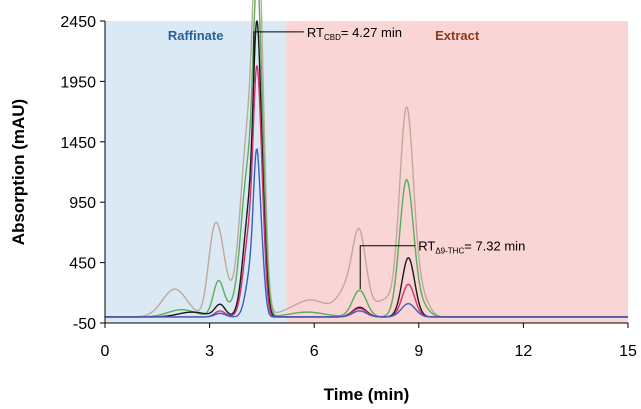 Image resolution: width=641 pixels, height=409 pixels. I want to click on rt-thc-callout-line, so click(387, 267).